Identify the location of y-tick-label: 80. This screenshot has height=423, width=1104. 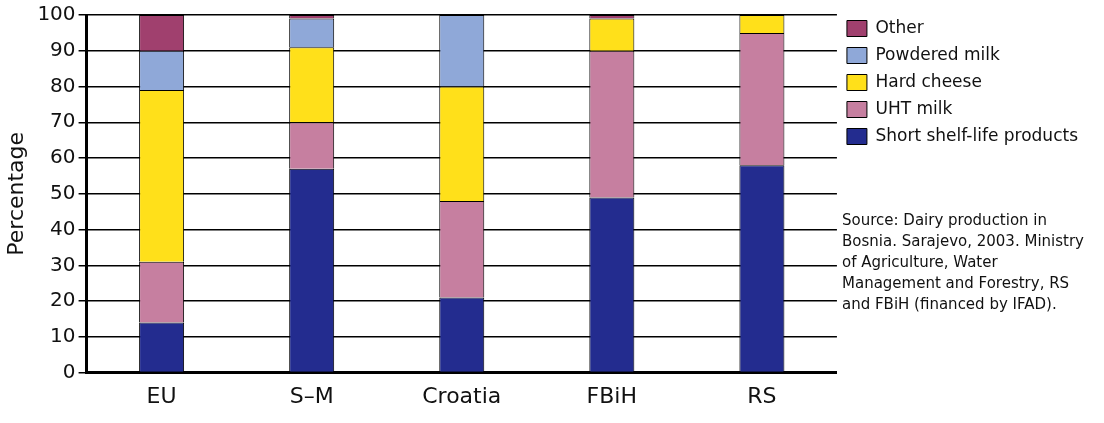
(63, 84).